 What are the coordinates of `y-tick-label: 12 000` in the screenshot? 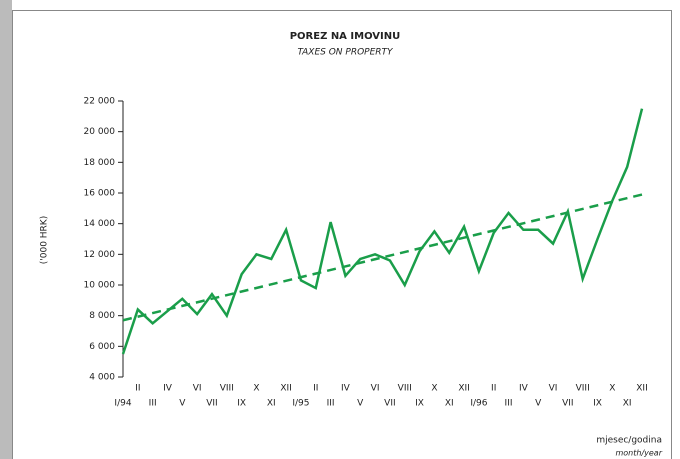 It's located at (100, 255).